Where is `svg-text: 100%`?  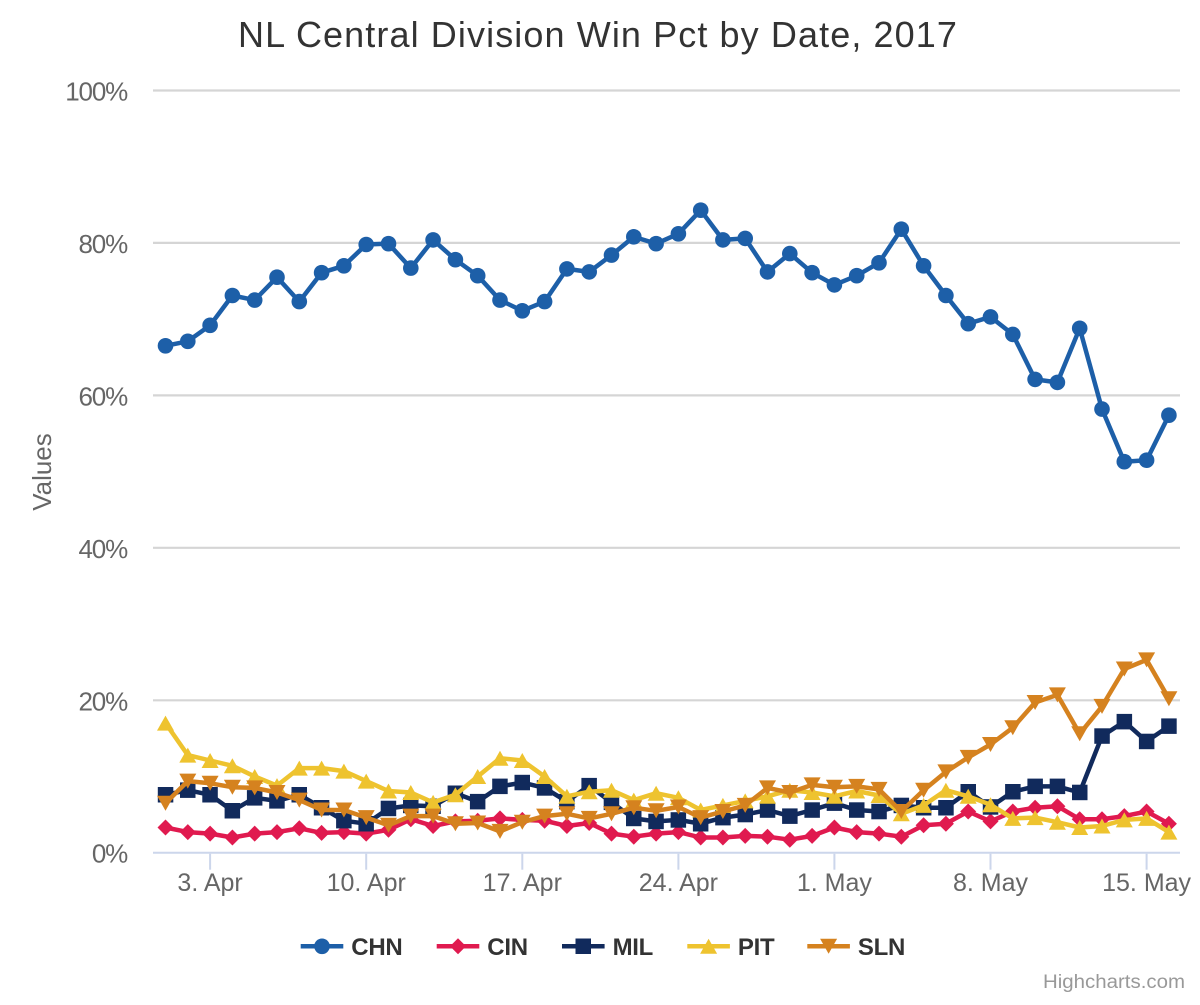 svg-text: 100% is located at coordinates (96, 92).